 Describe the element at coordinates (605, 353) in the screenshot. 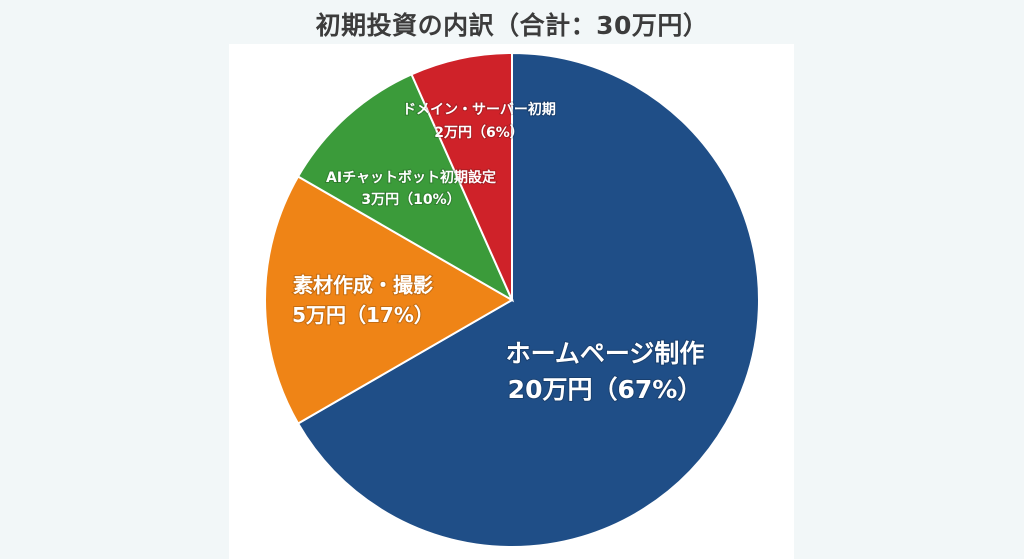

I see `slice-name: ホームページ制作` at that location.